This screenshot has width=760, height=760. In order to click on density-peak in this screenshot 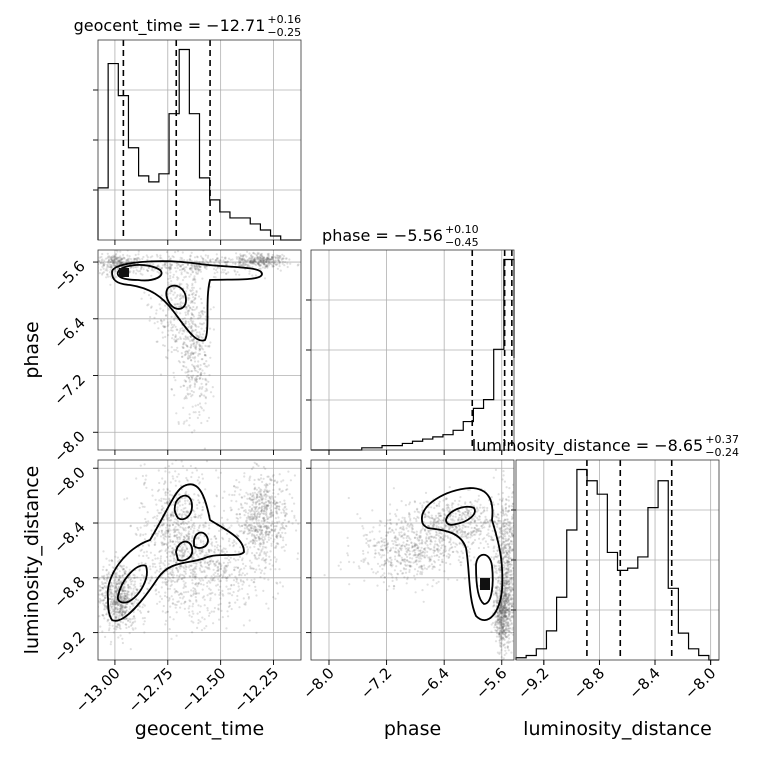, I will do `click(124, 272)`.